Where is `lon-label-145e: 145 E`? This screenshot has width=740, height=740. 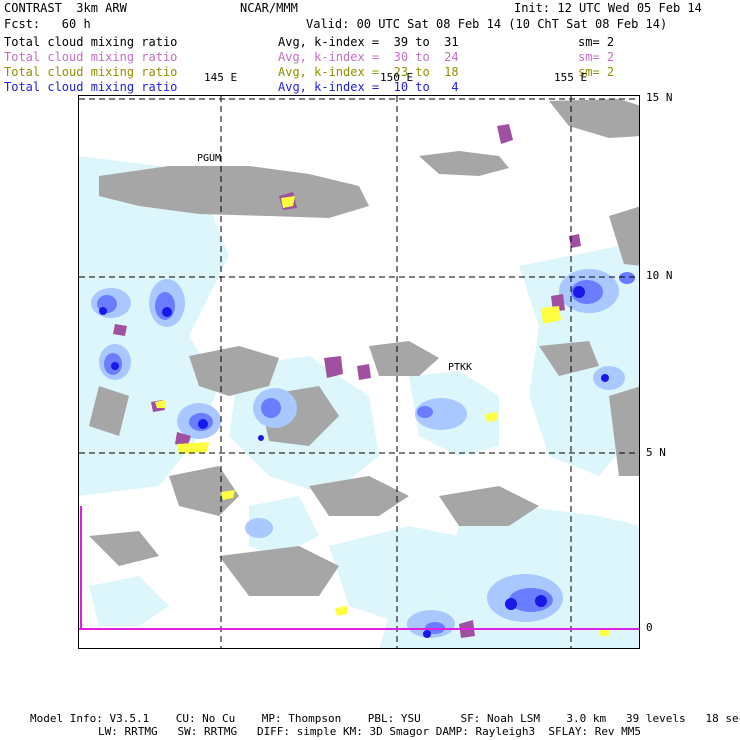
lon-label-145e: 145 E is located at coordinates (221, 77).